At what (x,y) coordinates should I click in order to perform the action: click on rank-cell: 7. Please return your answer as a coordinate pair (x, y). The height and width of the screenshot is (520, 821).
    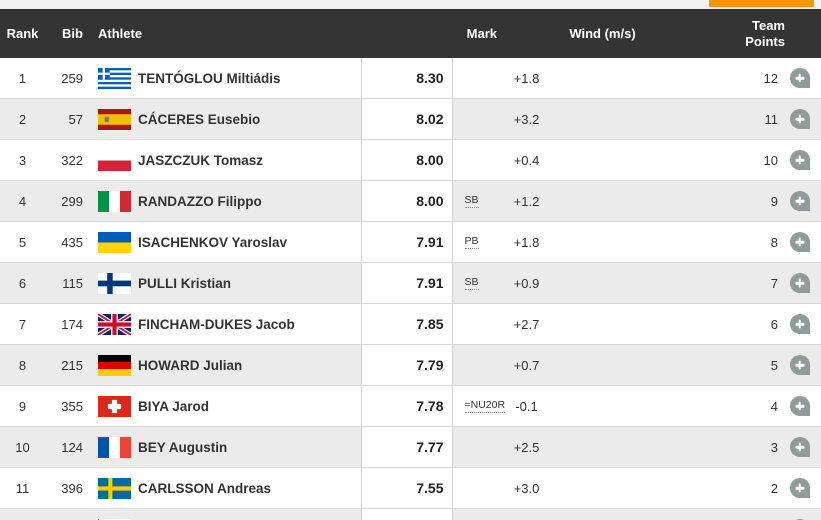
    Looking at the image, I should click on (22, 324).